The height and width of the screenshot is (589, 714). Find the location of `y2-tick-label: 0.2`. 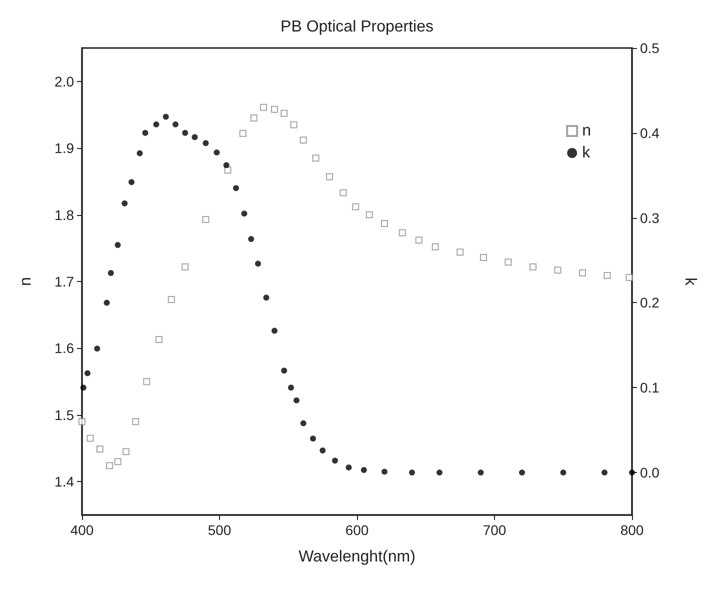

y2-tick-label: 0.2 is located at coordinates (650, 302).